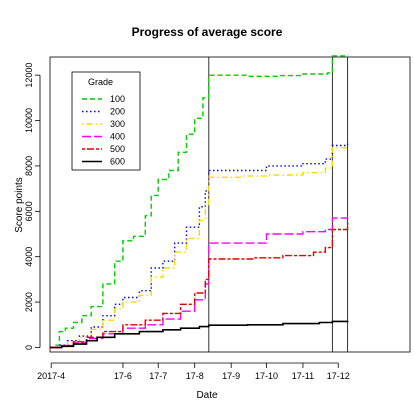 This screenshot has height=415, width=415. Describe the element at coordinates (117, 149) in the screenshot. I see `legend-label-500: 500` at that location.